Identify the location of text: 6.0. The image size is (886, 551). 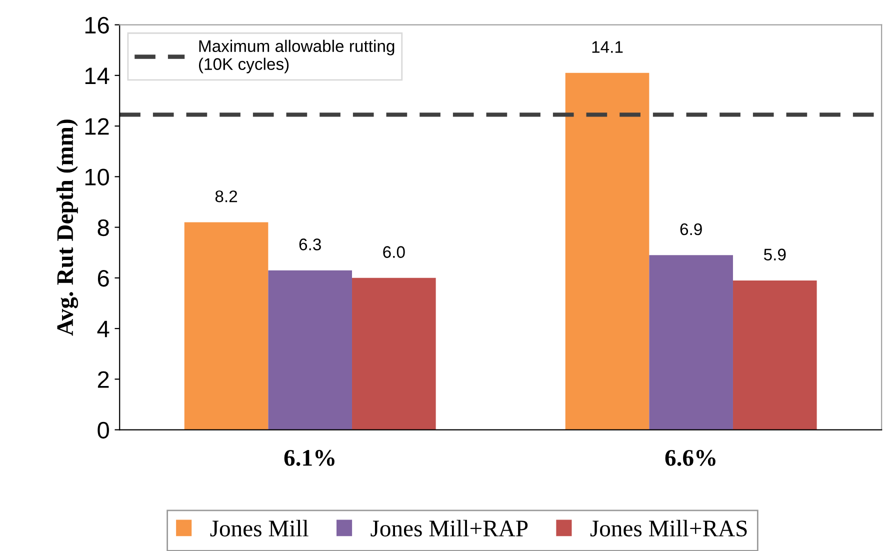
(394, 252).